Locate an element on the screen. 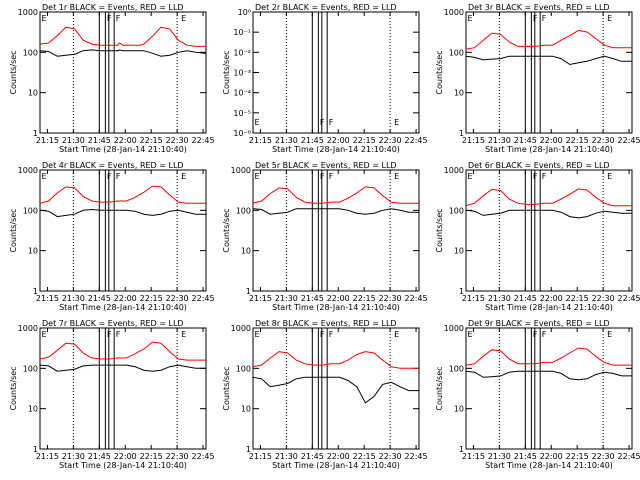  panel-title: Det 7r BLACK = Events, RED = LLD is located at coordinates (113, 323).